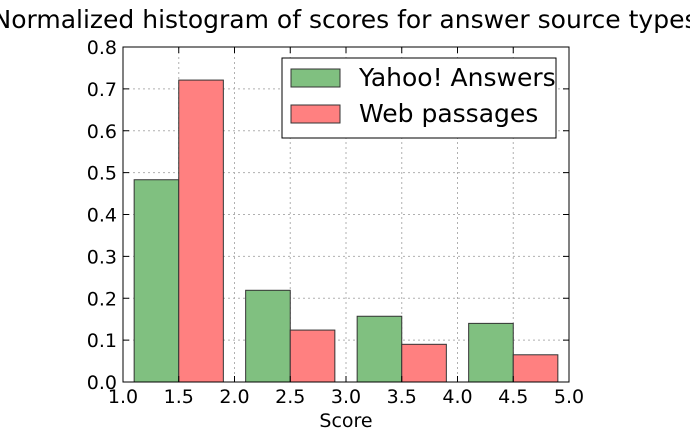 The width and height of the screenshot is (690, 436). I want to click on y-tick-label: 0.4, so click(102, 216).